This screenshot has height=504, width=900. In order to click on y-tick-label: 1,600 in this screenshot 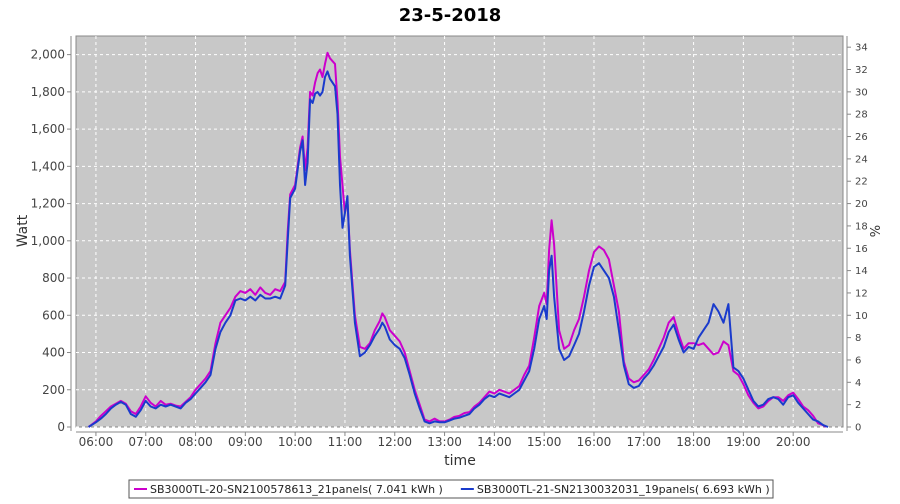, I will do `click(48, 129)`.